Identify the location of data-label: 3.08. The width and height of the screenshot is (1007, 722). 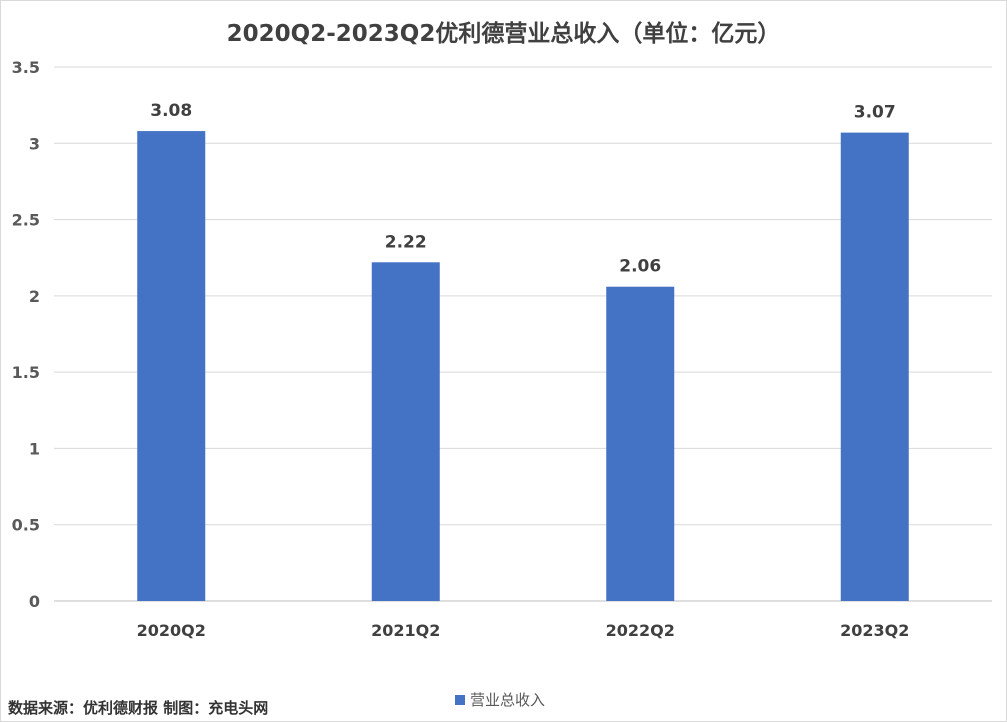
(171, 111).